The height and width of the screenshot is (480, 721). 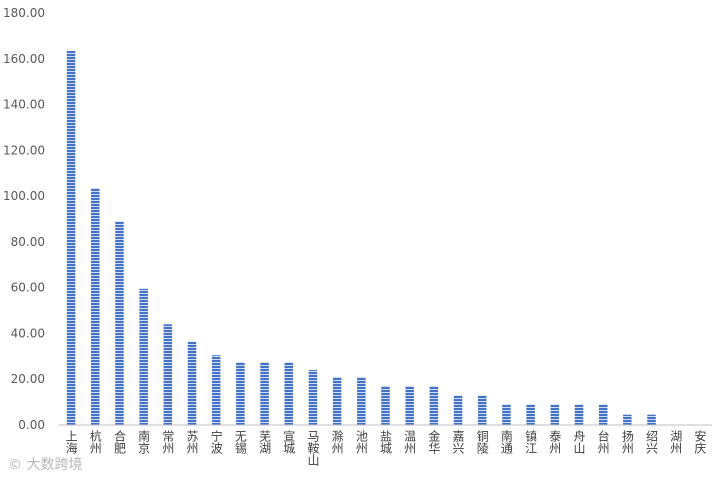 I want to click on x-tick-label: 合肥, so click(x=119, y=441).